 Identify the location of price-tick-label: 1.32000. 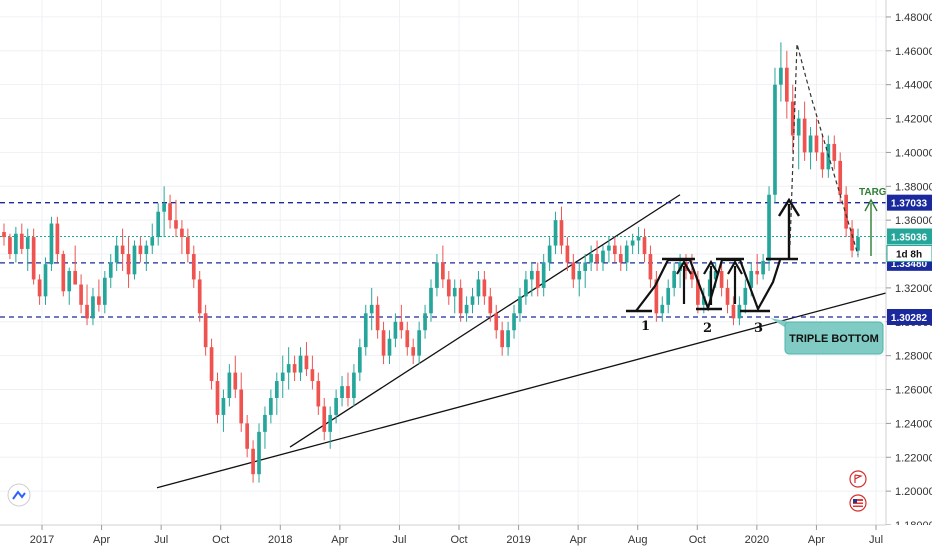
(913, 289).